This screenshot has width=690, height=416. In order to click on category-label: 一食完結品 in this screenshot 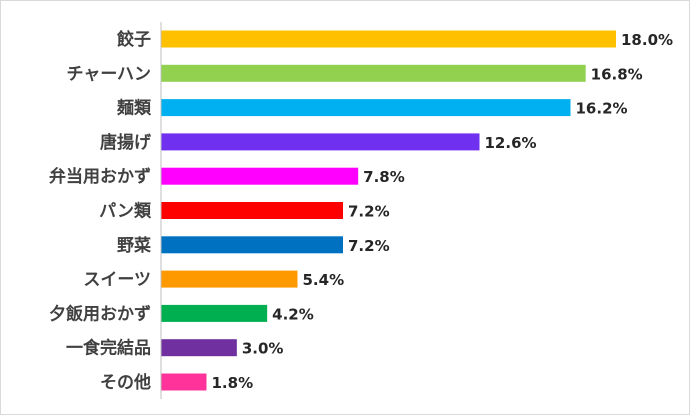, I will do `click(108, 348)`.